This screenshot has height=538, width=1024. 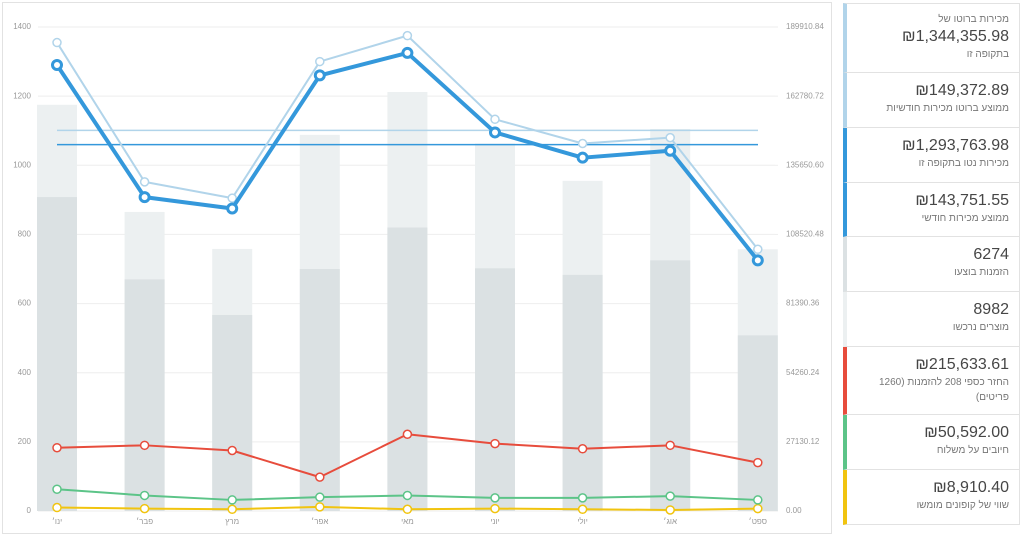 What do you see at coordinates (980, 327) in the screenshot?
I see `legend-text: מוצרים נרכשו` at bounding box center [980, 327].